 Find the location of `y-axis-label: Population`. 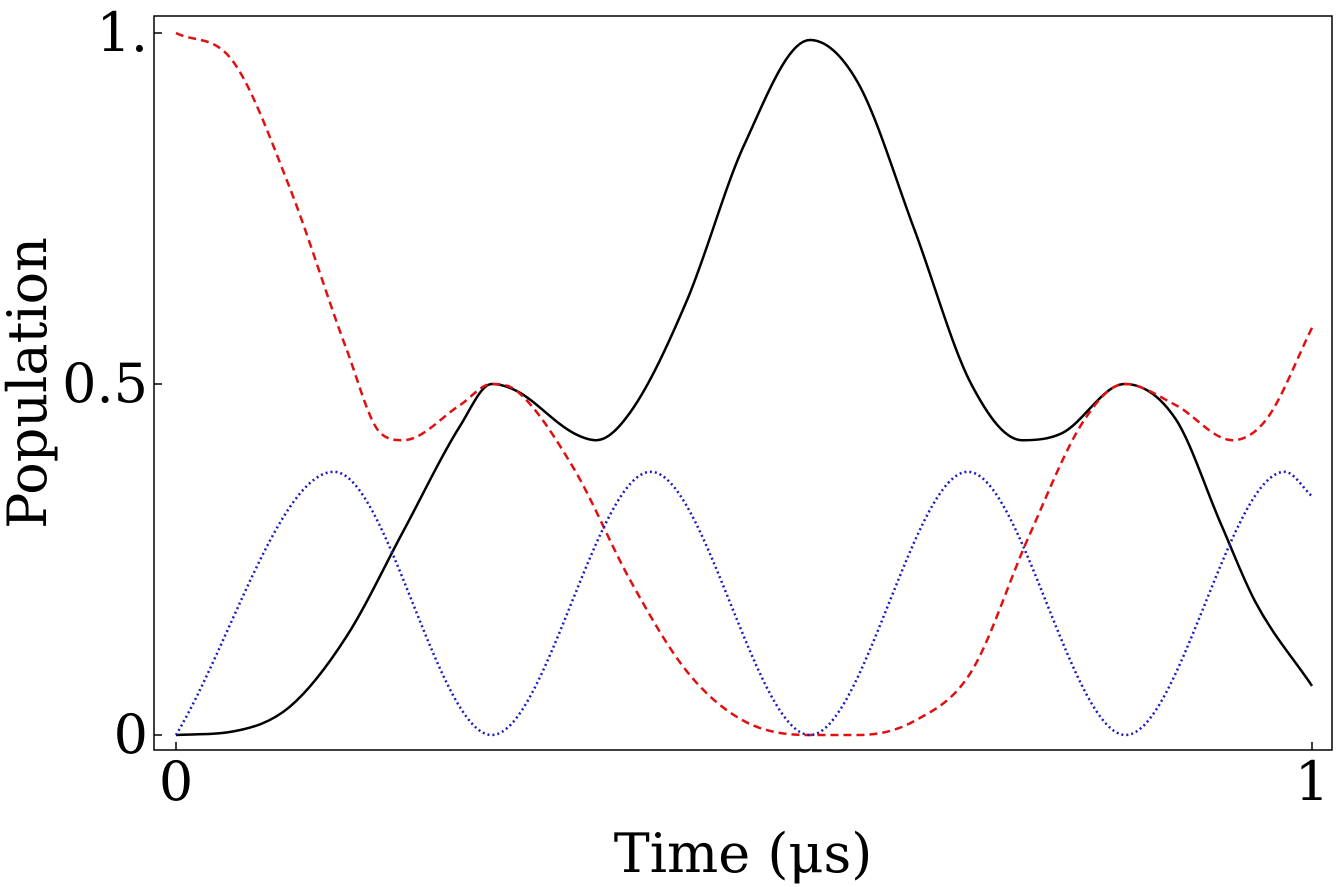

y-axis-label: Population is located at coordinates (29, 383).